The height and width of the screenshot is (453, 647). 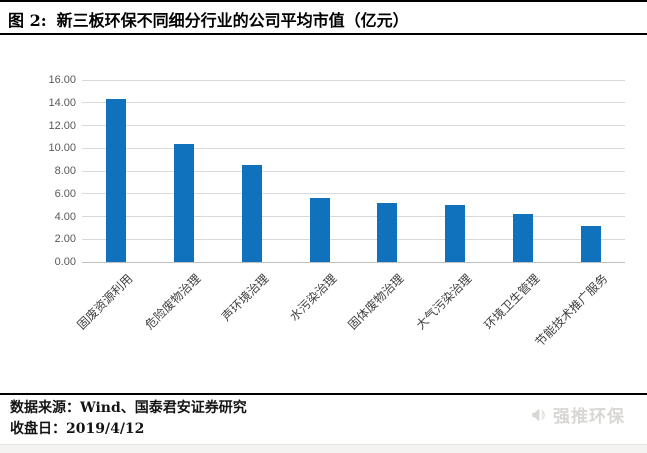 What do you see at coordinates (105, 302) in the screenshot?
I see `x-category-label: 固废资源利用` at bounding box center [105, 302].